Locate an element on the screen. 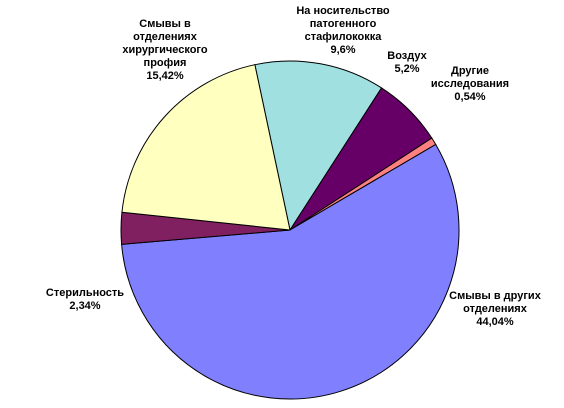  category-name: Воздух is located at coordinates (407, 56).